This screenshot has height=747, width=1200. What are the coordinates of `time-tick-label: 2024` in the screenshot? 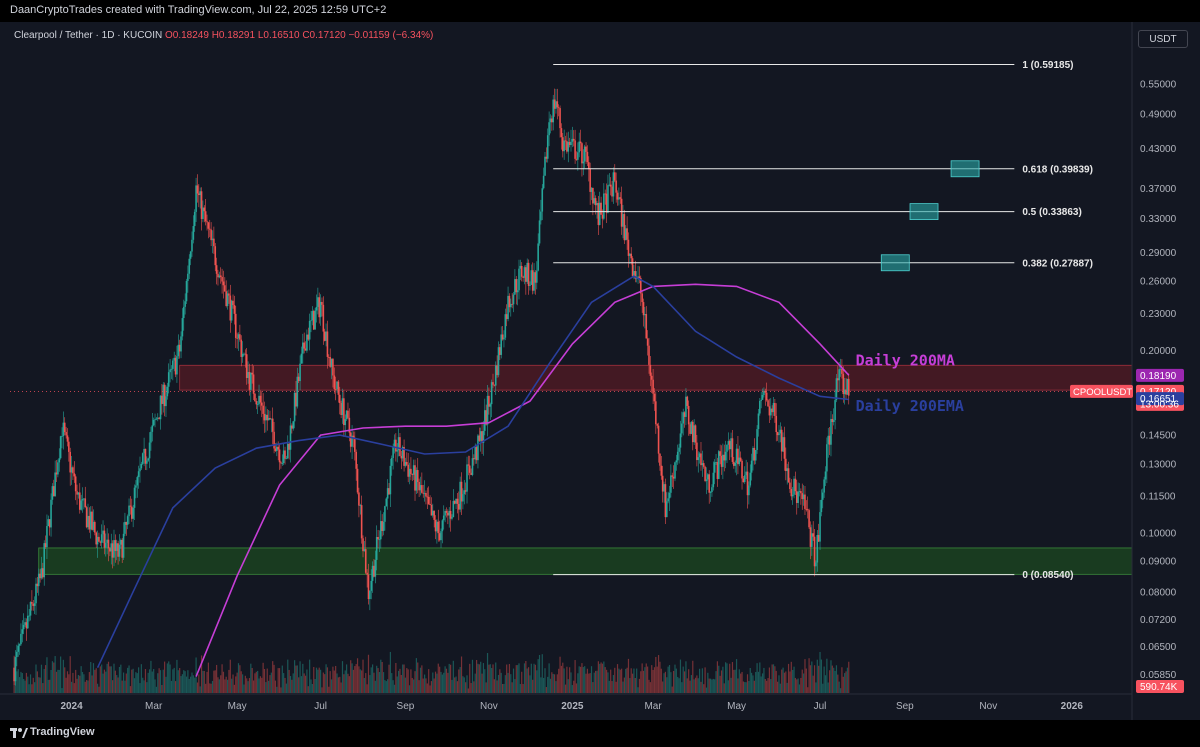 It's located at (71, 706).